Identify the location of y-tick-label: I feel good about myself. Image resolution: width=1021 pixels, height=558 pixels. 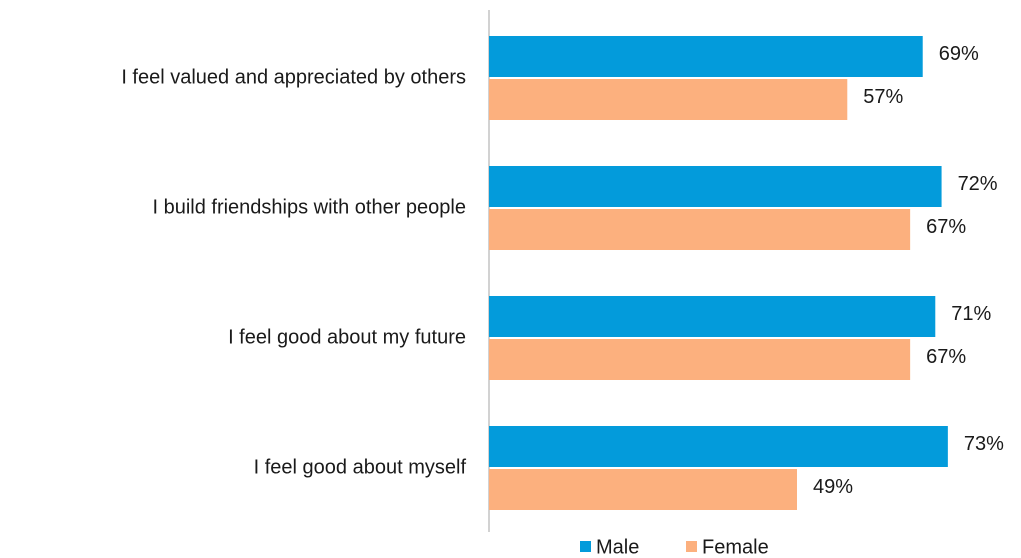
(360, 467).